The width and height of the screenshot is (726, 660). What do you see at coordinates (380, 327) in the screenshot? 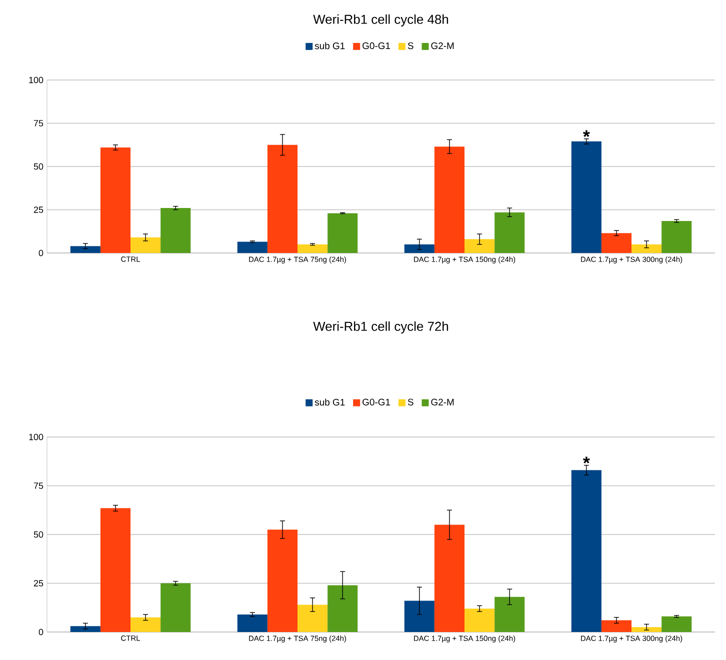
I see `chart-title: Weri-Rb1 cell cycle 72h` at bounding box center [380, 327].